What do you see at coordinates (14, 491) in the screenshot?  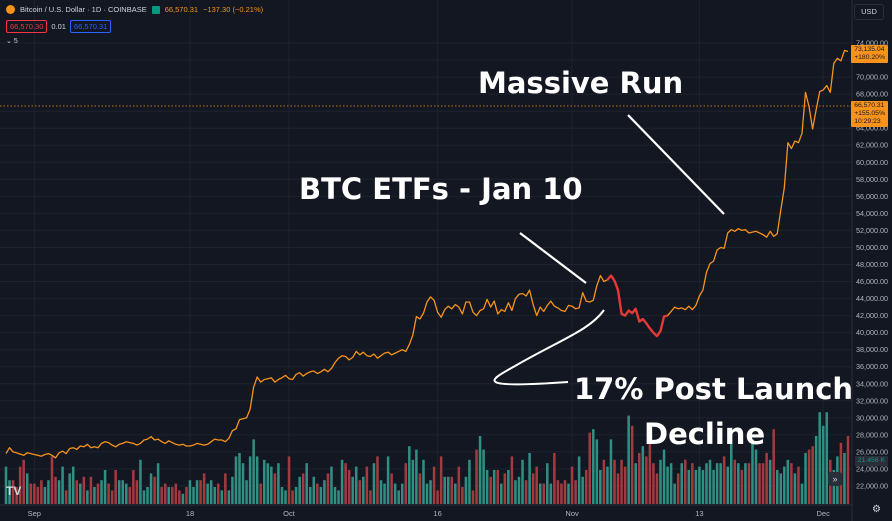 I see `tradingview-logo: TV` at bounding box center [14, 491].